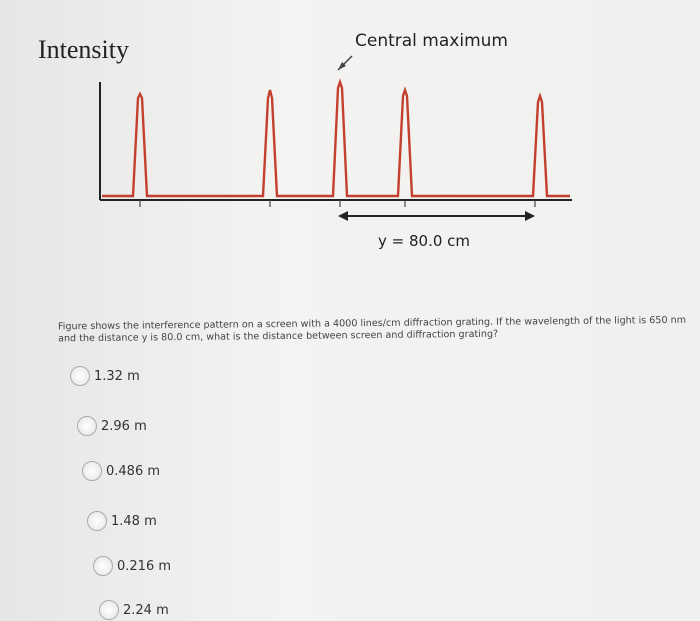 This screenshot has height=621, width=700. Describe the element at coordinates (424, 241) in the screenshot. I see `distance-label: y = 80.0 cm` at that location.